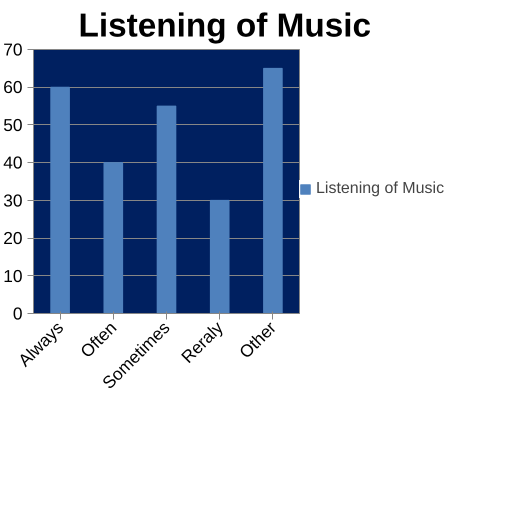 Image resolution: width=526 pixels, height=523 pixels. What do you see at coordinates (13, 238) in the screenshot?
I see `y-tick-label: 20` at bounding box center [13, 238].